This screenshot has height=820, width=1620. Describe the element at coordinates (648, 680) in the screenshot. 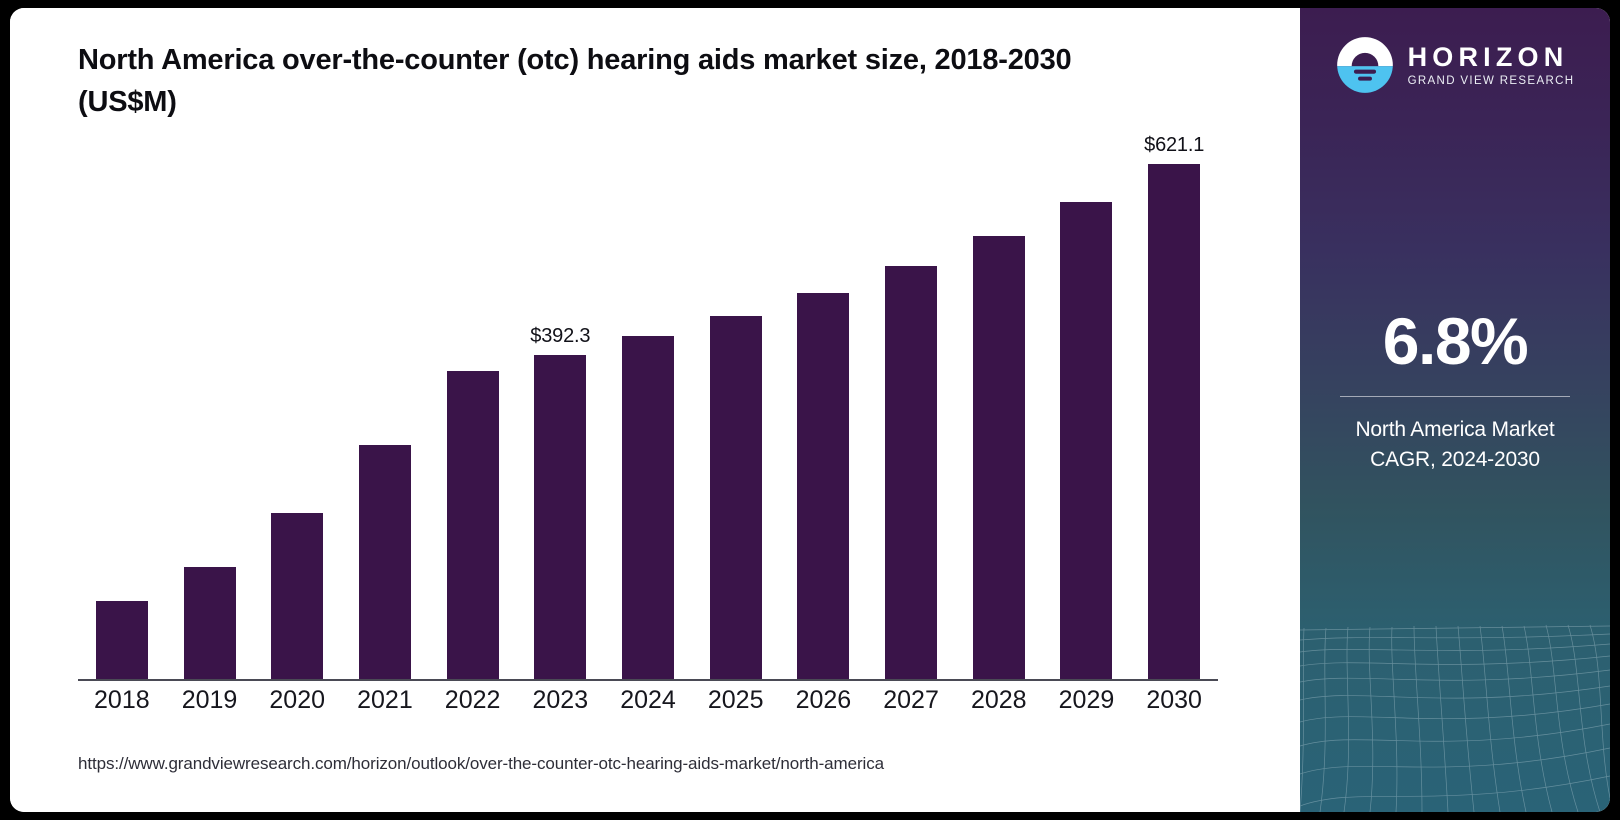

I see `x-axis-line` at that location.